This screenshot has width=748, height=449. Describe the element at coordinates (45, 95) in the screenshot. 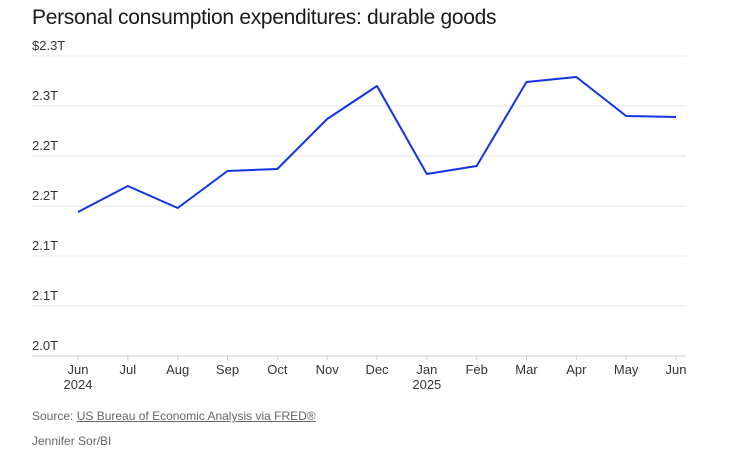

I see `y-tick-label: 2.3T` at that location.